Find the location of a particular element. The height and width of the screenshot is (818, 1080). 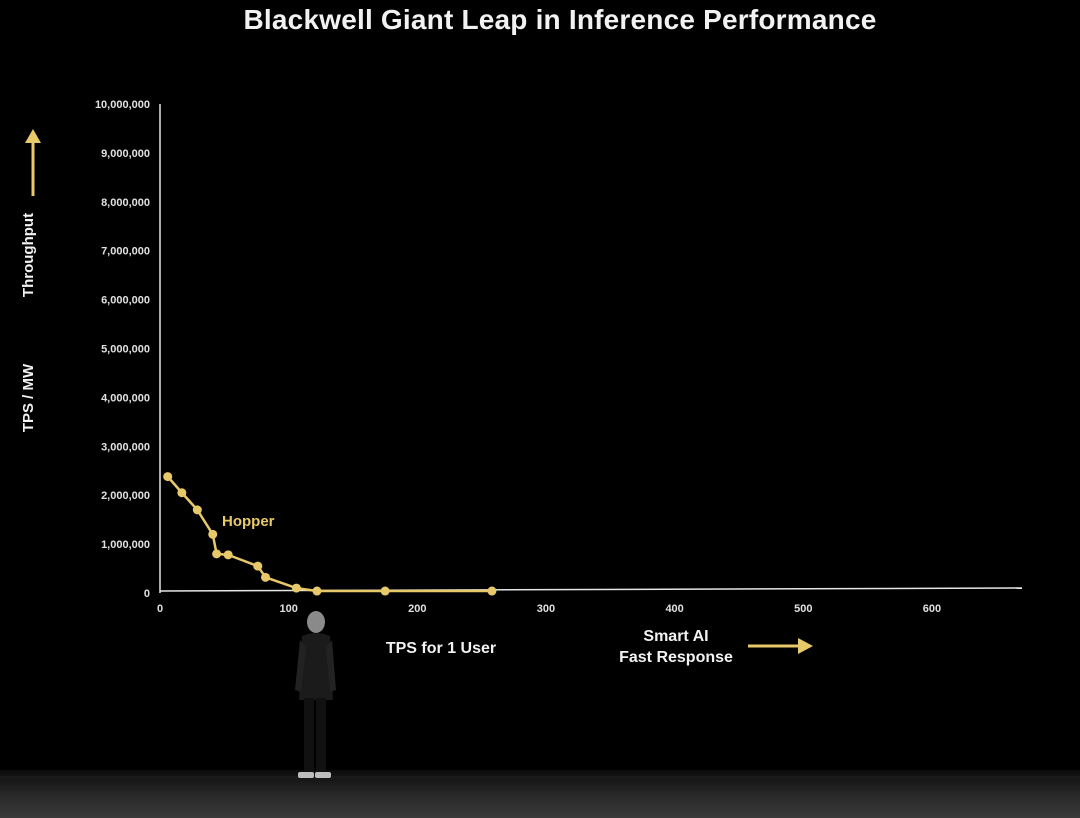

x-axis-label-smart-ai: Smart AI is located at coordinates (675, 636).